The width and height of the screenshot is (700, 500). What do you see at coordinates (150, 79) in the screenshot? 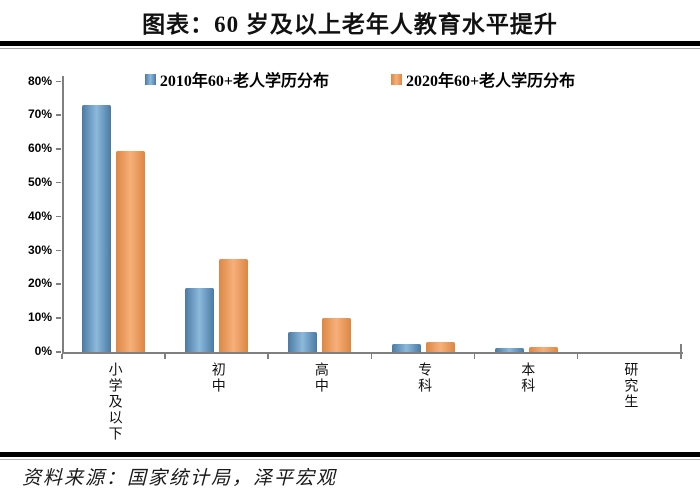
I see `legend-swatch-2010` at bounding box center [150, 79].